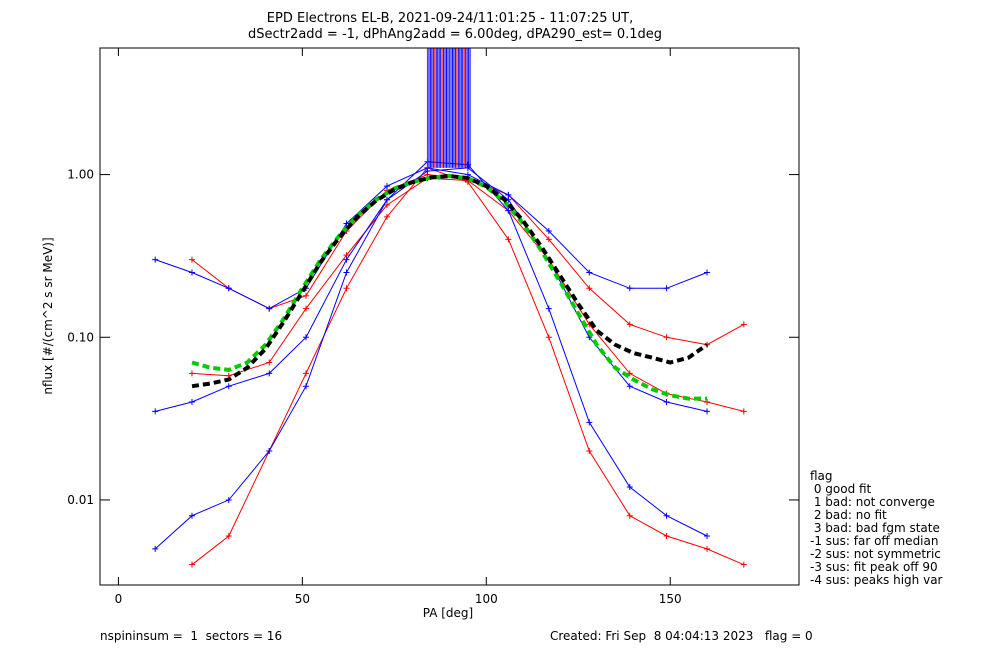  I want to click on y-axis-label: nflux [#/(cm^2 s sr MeV)], so click(48, 315).